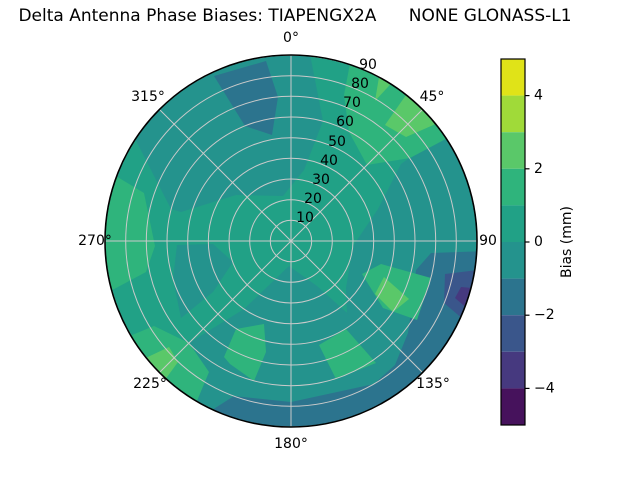 Image resolution: width=640 pixels, height=480 pixels. Describe the element at coordinates (150, 384) in the screenshot. I see `angular-tick-225: 225°` at that location.